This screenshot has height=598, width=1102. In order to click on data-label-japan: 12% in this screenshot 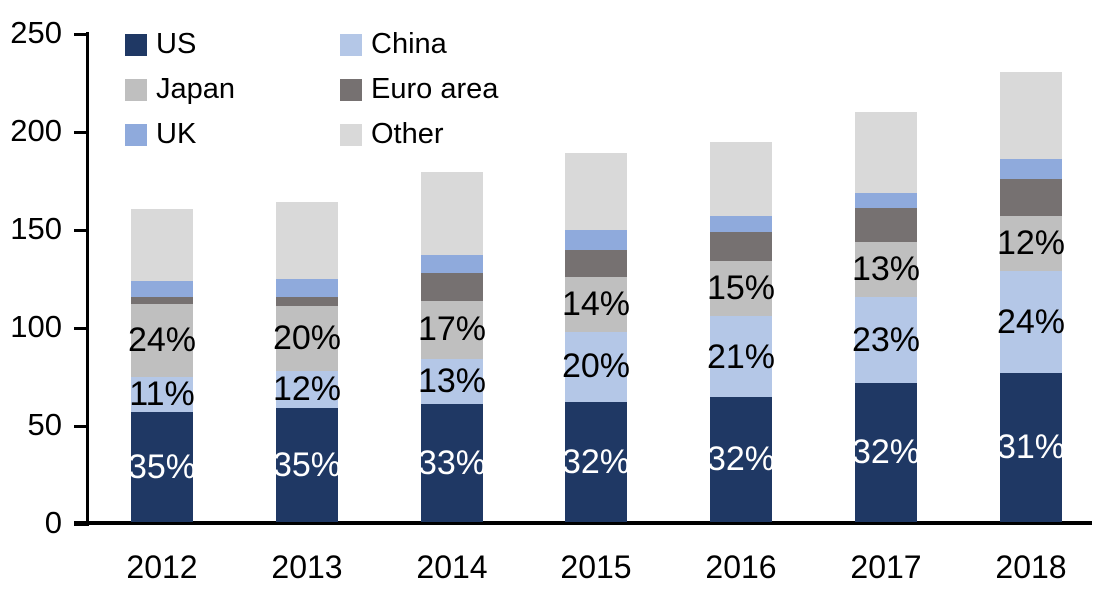, I will do `click(1031, 243)`.